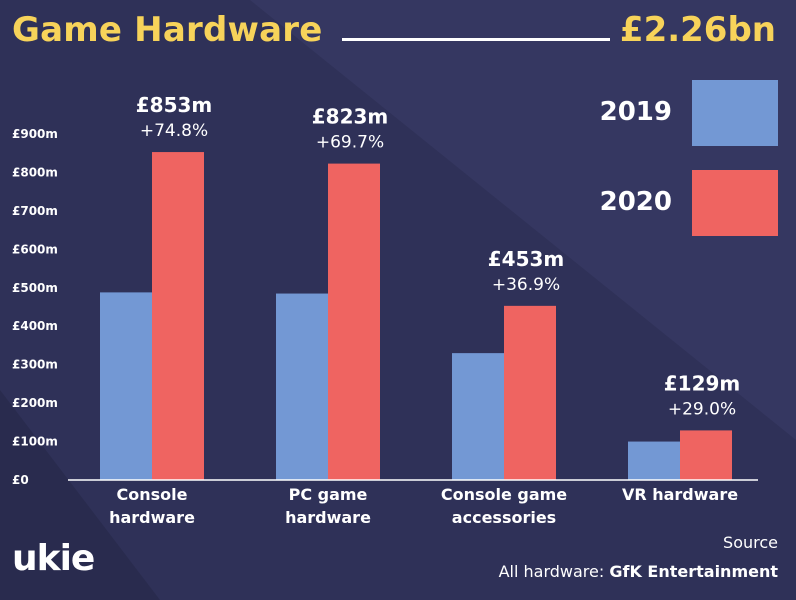 This screenshot has height=600, width=796. What do you see at coordinates (526, 285) in the screenshot?
I see `change-label: +36.9%` at bounding box center [526, 285].